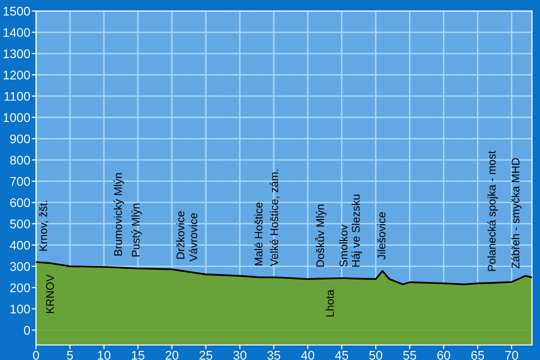 The image size is (540, 360). Describe the element at coordinates (239, 355) in the screenshot. I see `x-tick-label: 30` at that location.